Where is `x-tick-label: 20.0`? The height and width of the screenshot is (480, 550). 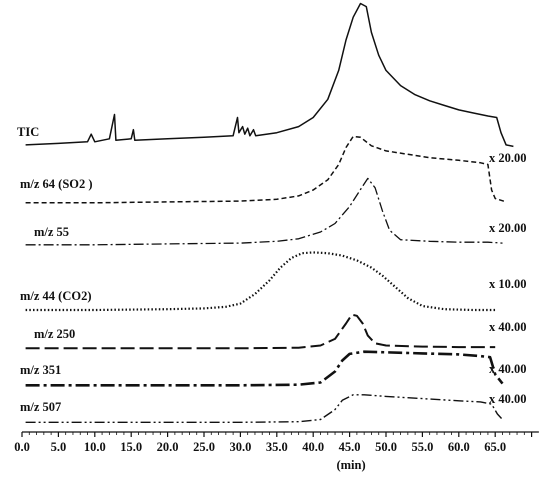
x-tick-label: 20.0 is located at coordinates (168, 447).